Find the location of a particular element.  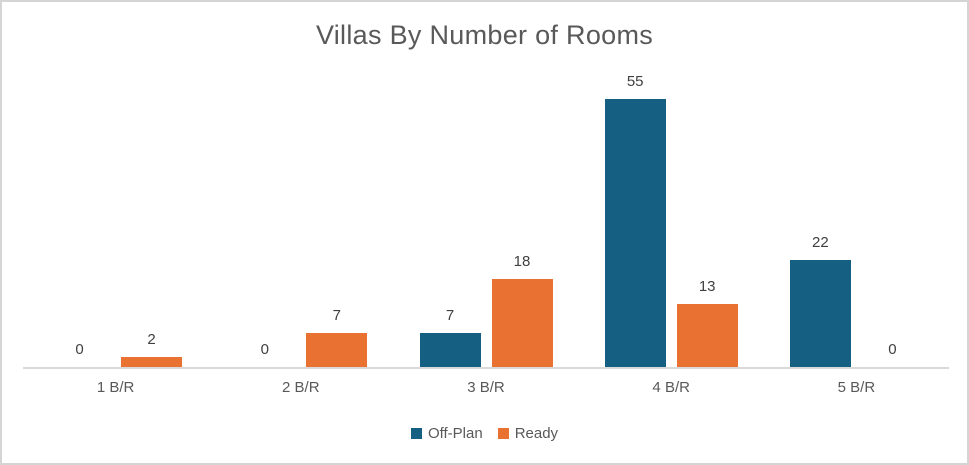

chart-title: Villas By Number of Rooms is located at coordinates (484, 35).